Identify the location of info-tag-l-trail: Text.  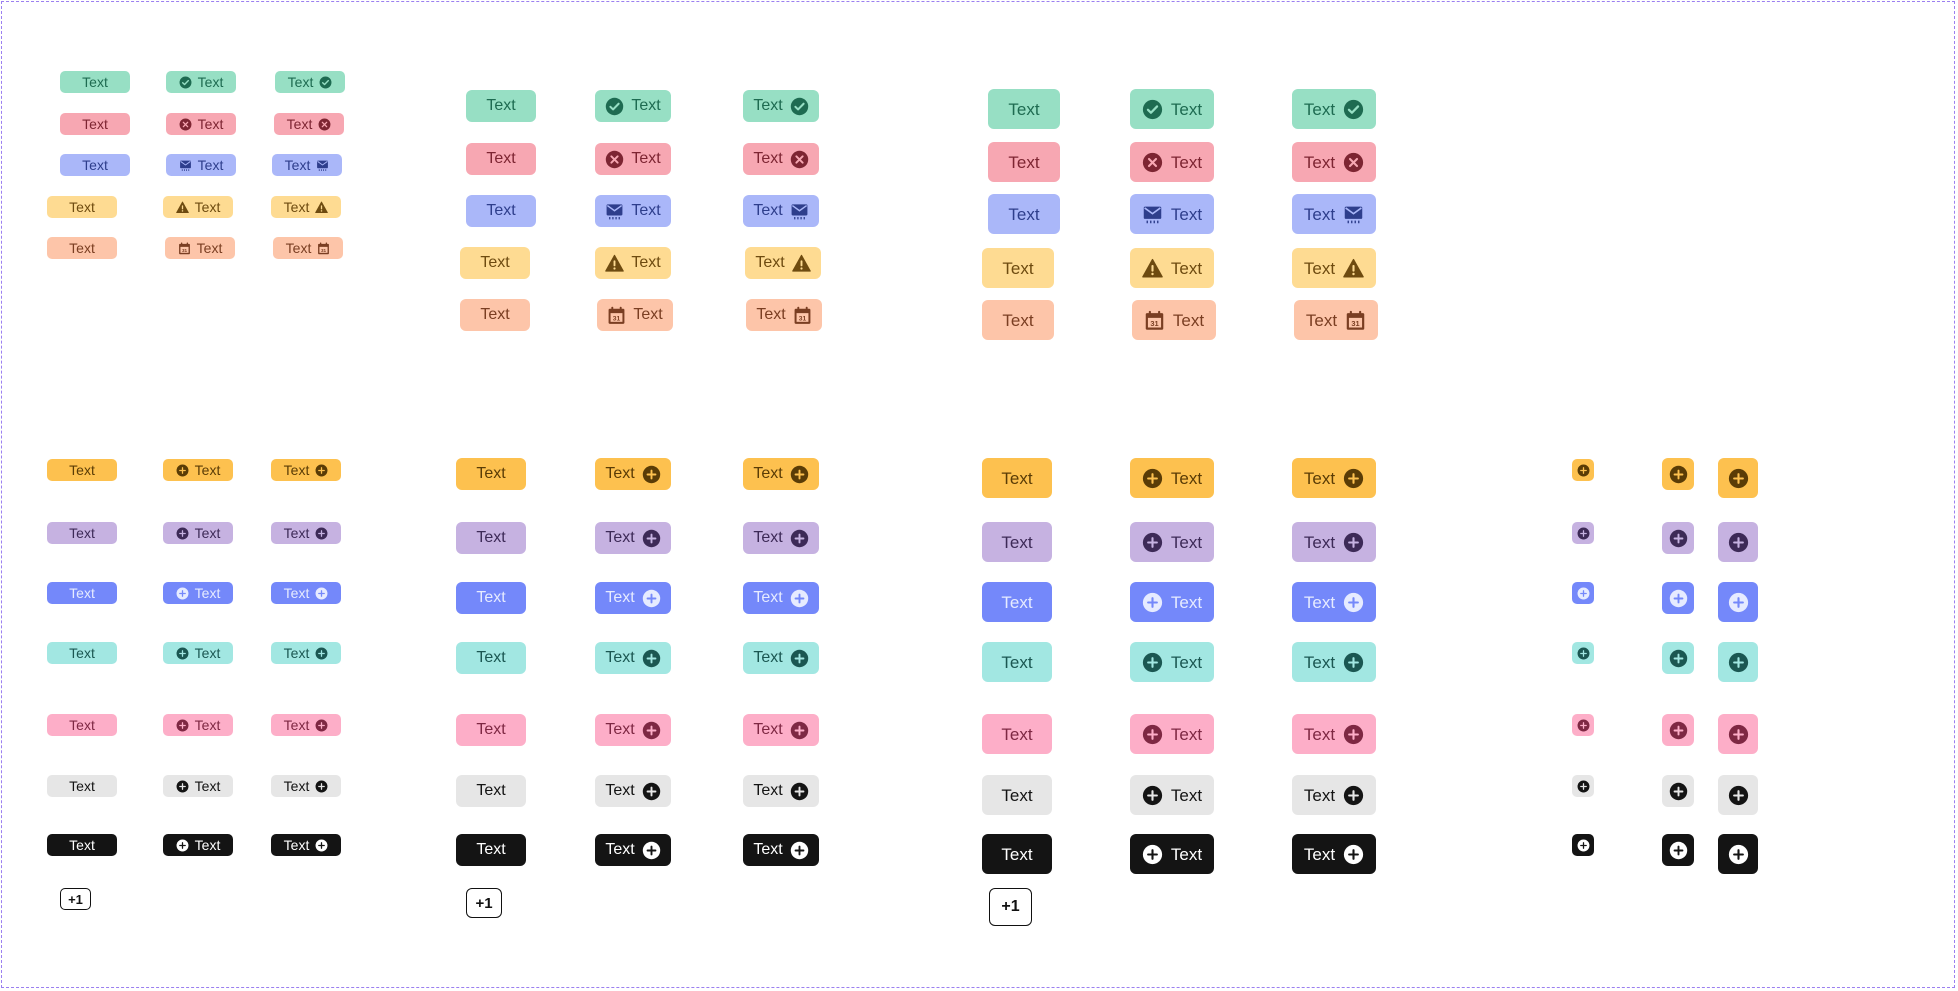
(1334, 214).